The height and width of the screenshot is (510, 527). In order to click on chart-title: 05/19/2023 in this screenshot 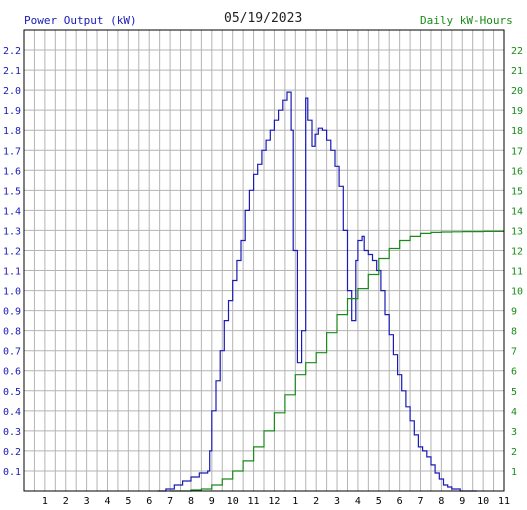, I will do `click(263, 18)`.